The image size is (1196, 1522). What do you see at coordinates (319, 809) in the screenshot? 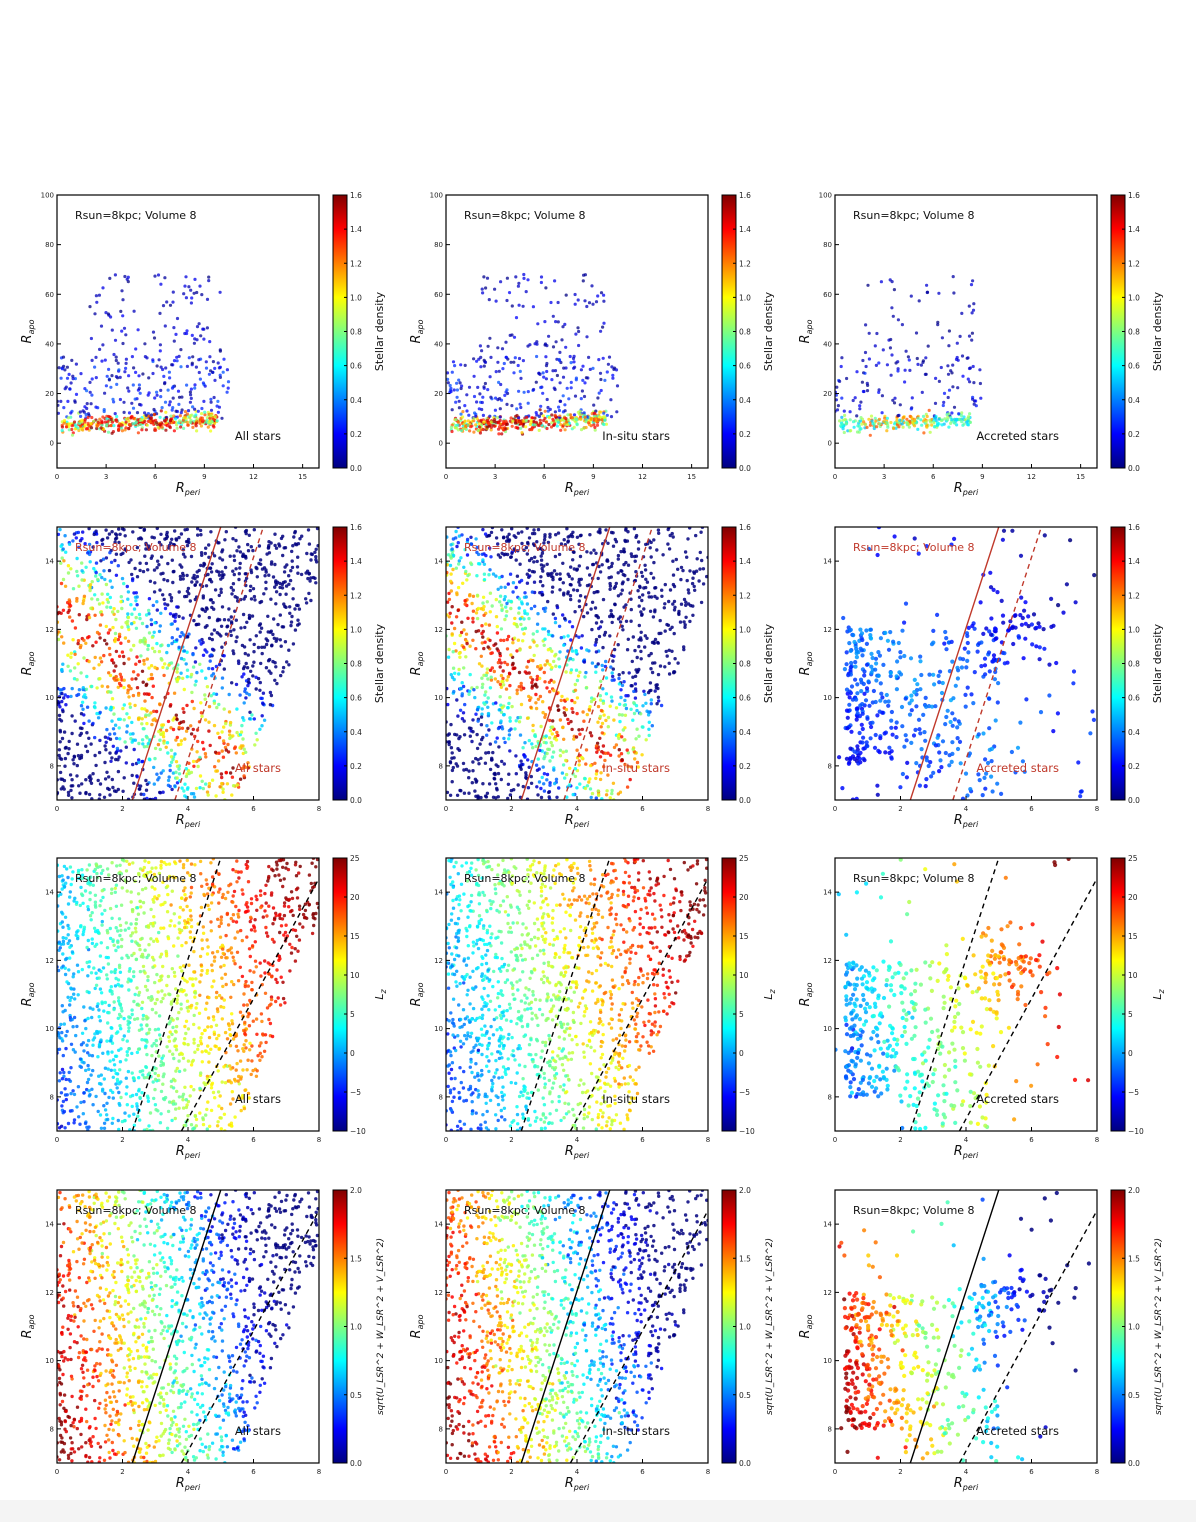
I see `xtick-label-r2c1-4: 8` at bounding box center [319, 809].